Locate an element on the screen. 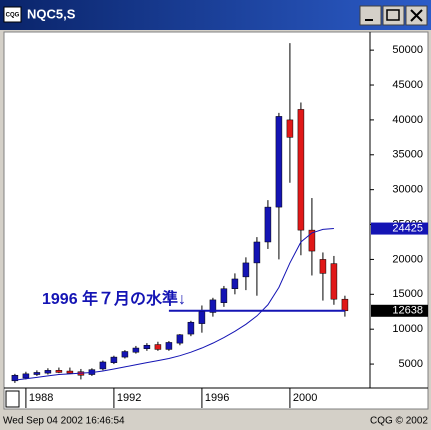 The width and height of the screenshot is (431, 430). scroll-box is located at coordinates (12, 399).